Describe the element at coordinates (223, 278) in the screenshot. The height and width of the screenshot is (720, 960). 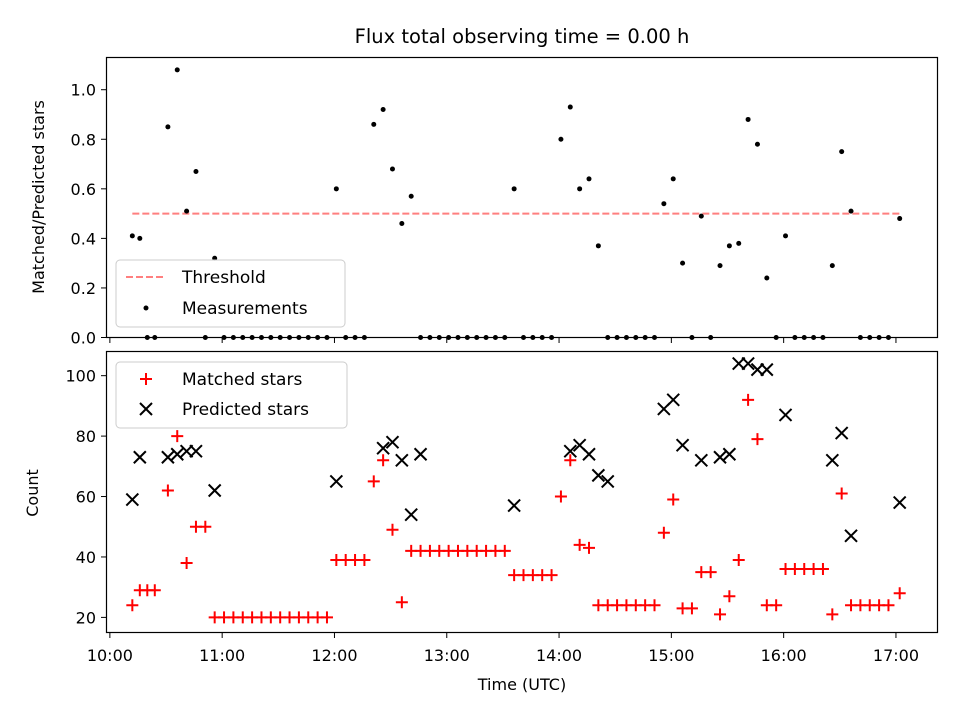
I see `legend-threshold-label: Threshold` at that location.